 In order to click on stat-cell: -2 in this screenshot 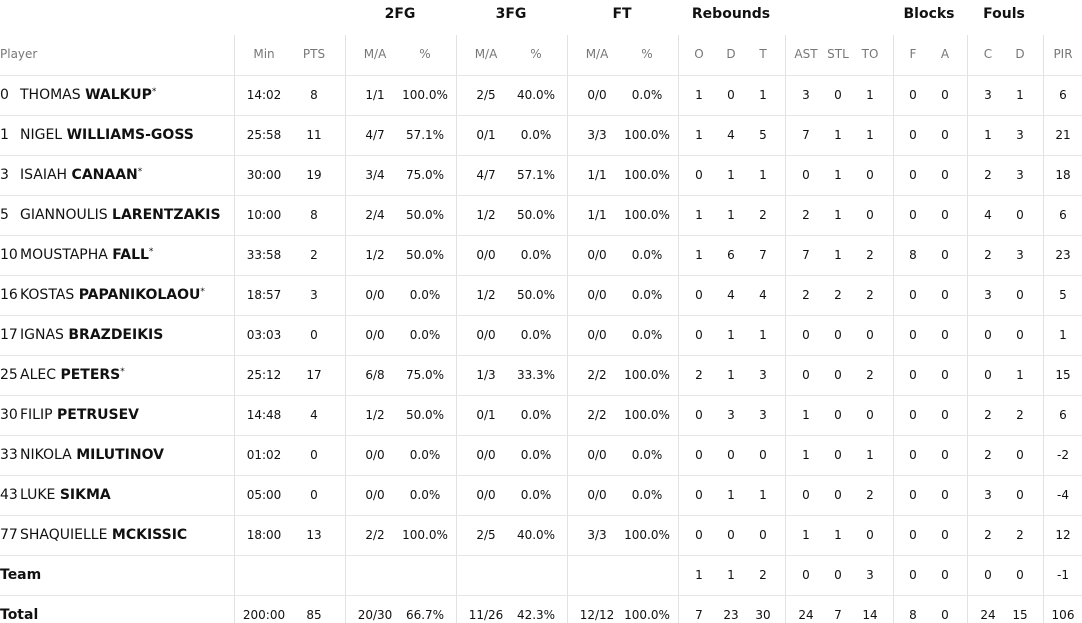, I will do `click(1063, 455)`.